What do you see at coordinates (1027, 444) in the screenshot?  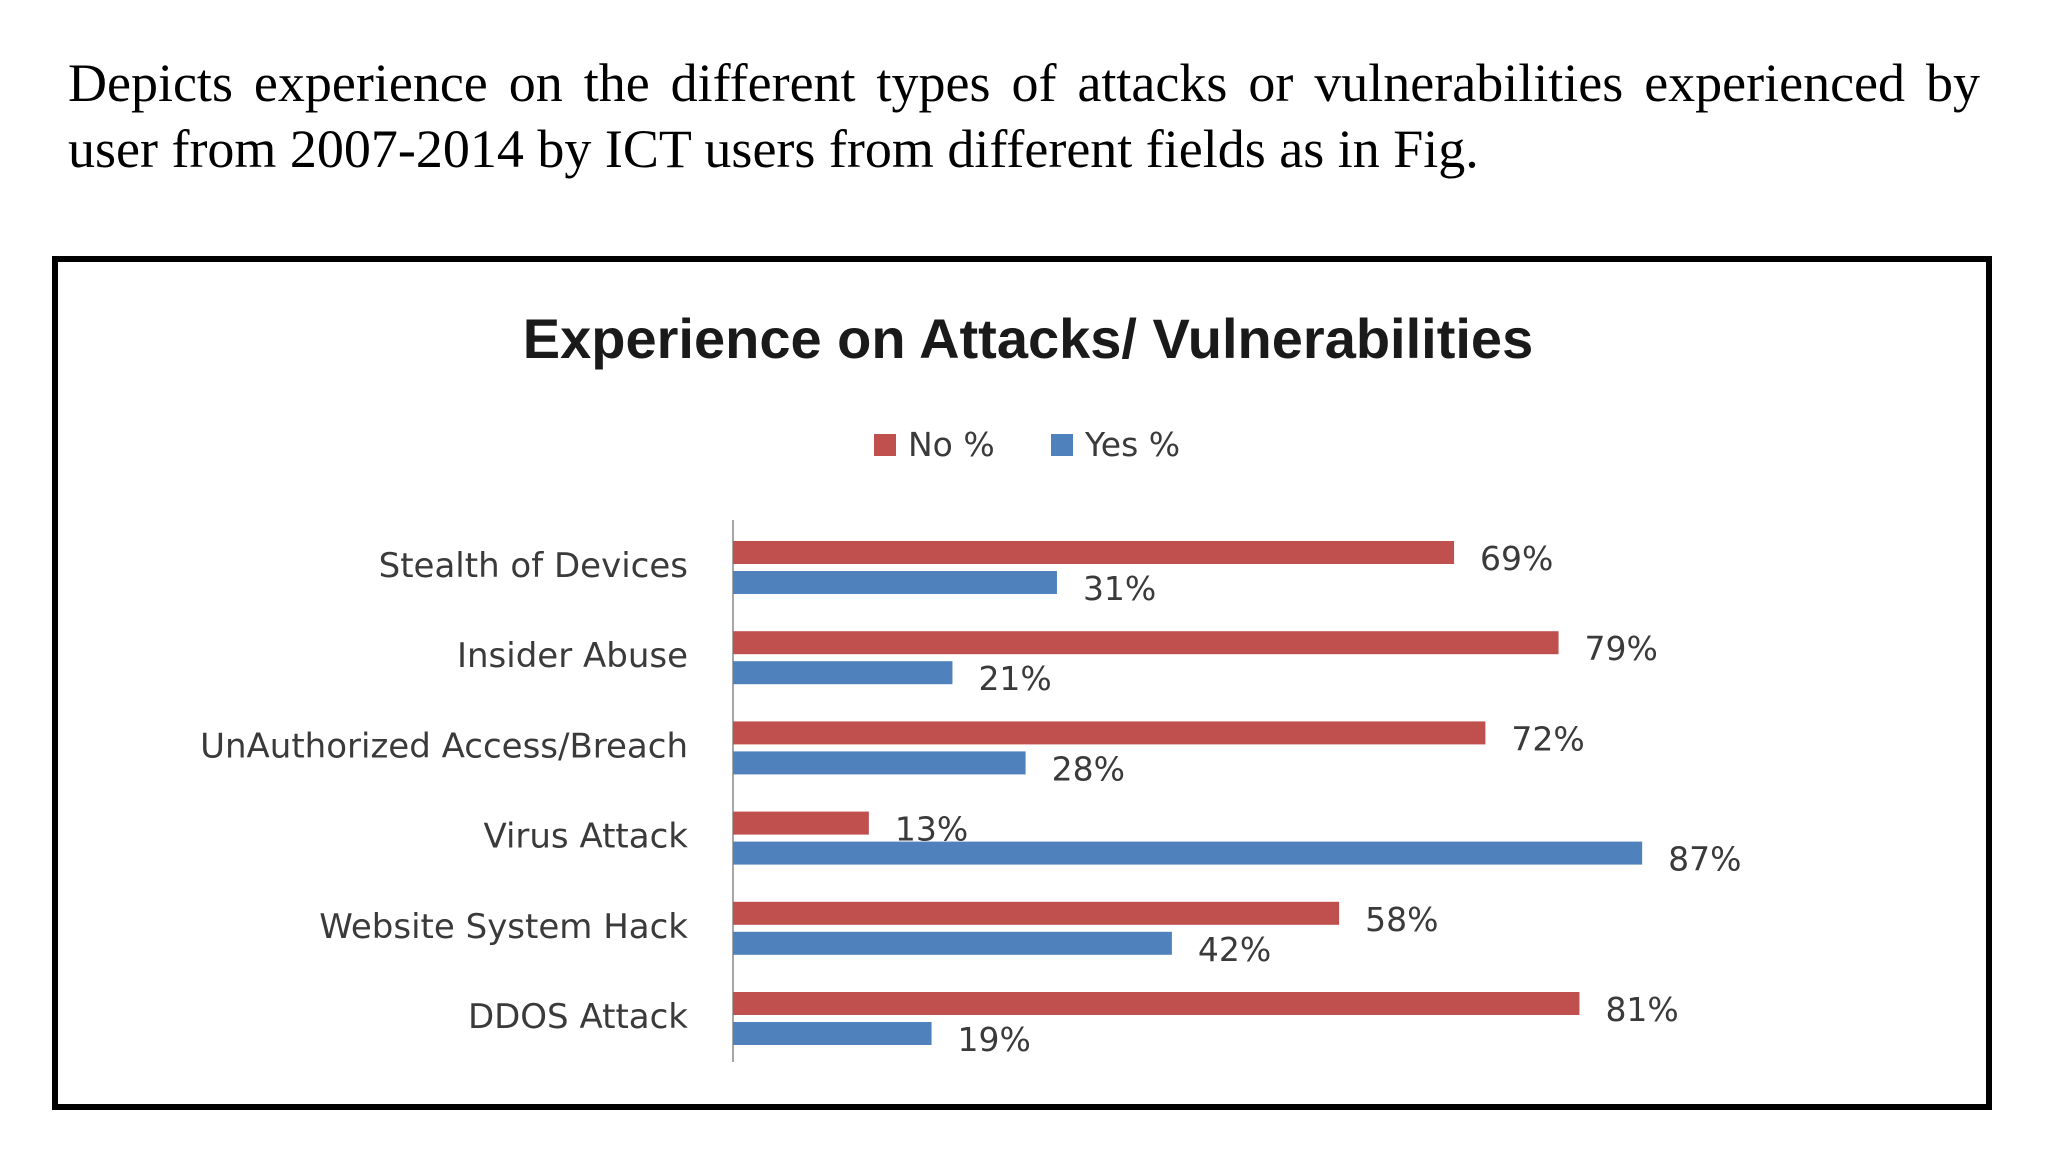 I see `chart-legend: No % Yes %` at bounding box center [1027, 444].